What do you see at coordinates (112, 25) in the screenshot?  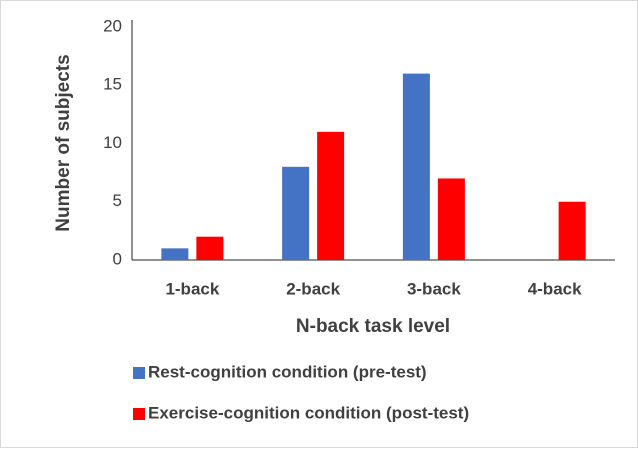 I see `y-tick-label: 20` at bounding box center [112, 25].